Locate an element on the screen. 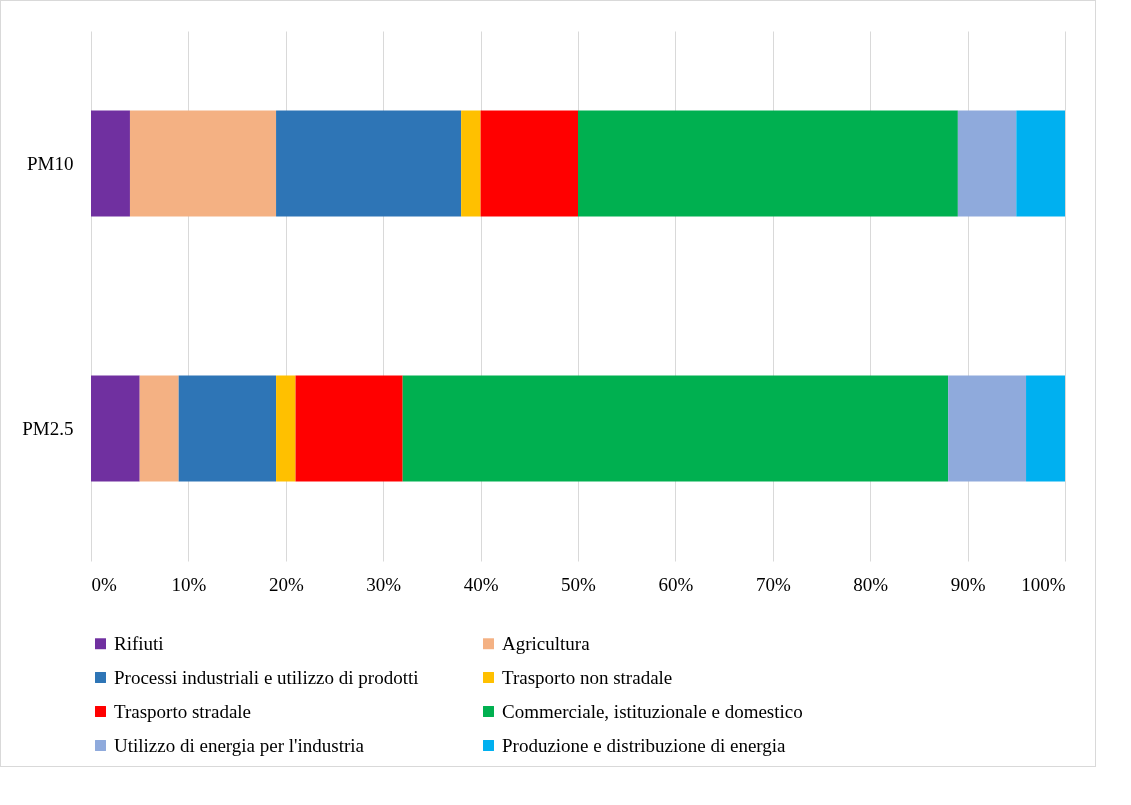  x-tick-label: 40% is located at coordinates (481, 584).